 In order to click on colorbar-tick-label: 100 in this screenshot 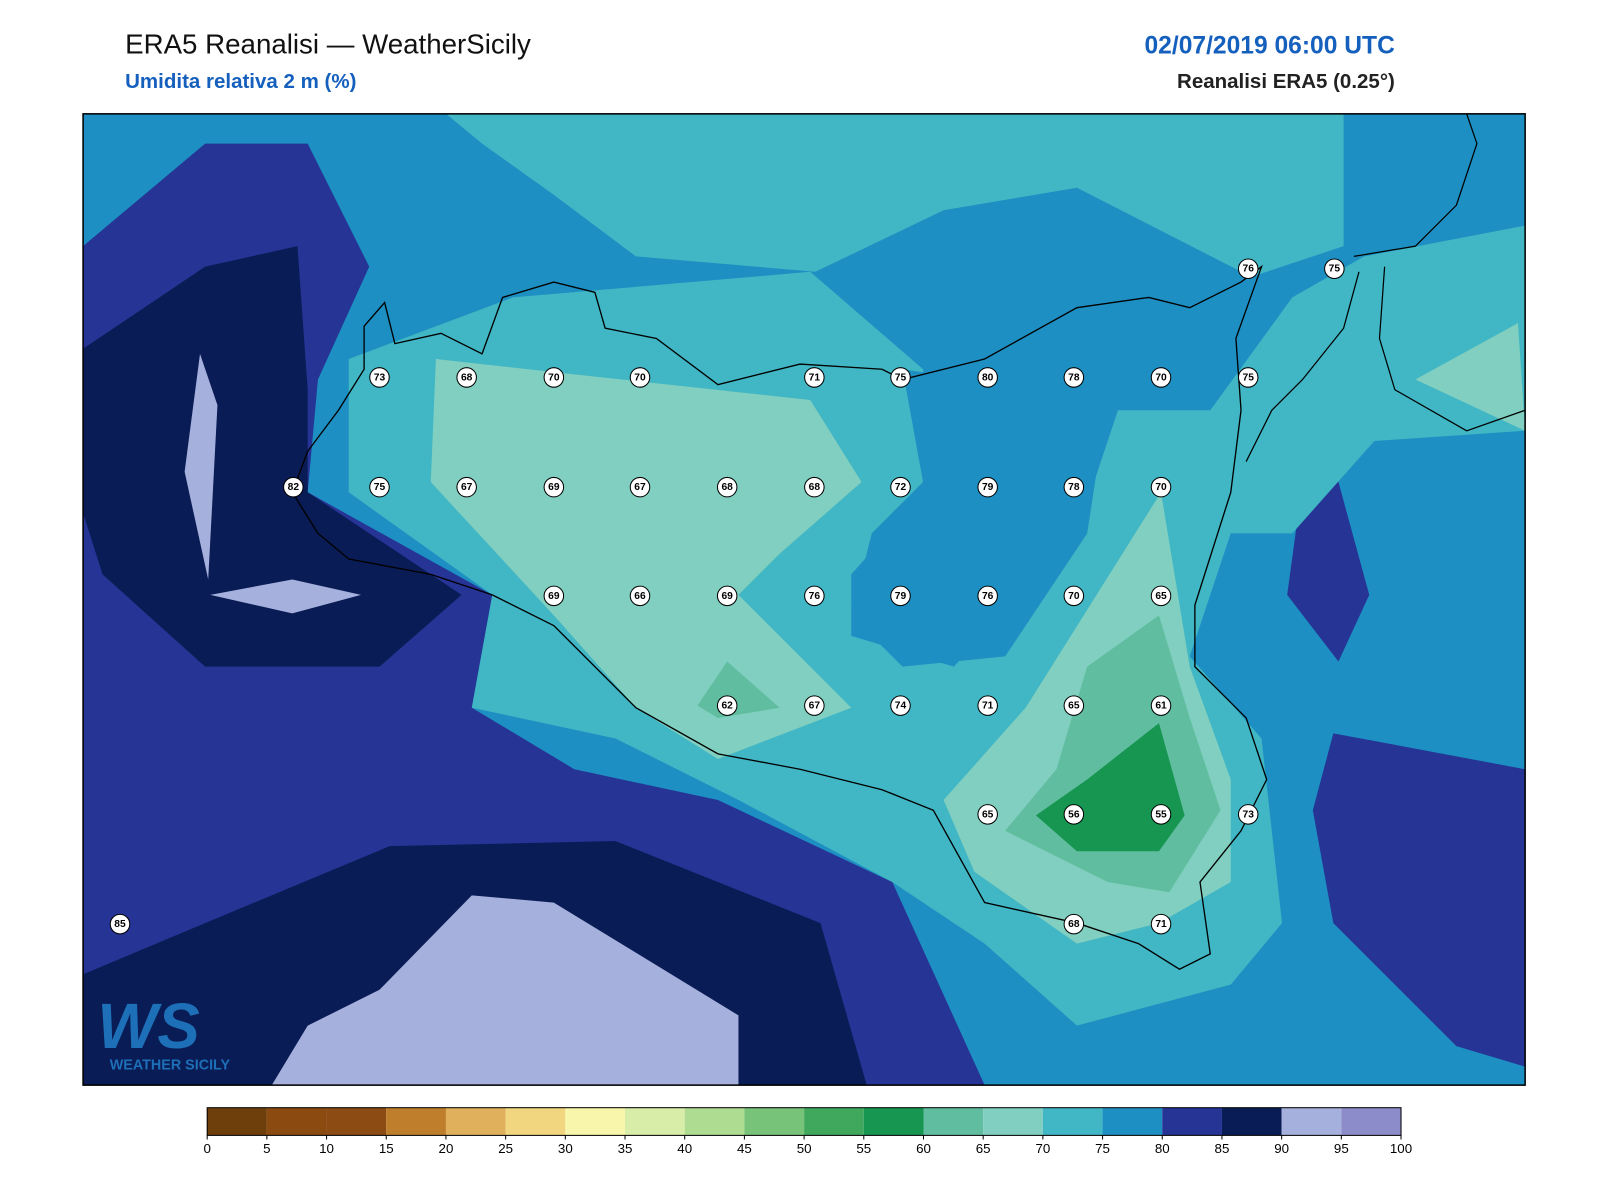, I will do `click(1401, 1148)`.